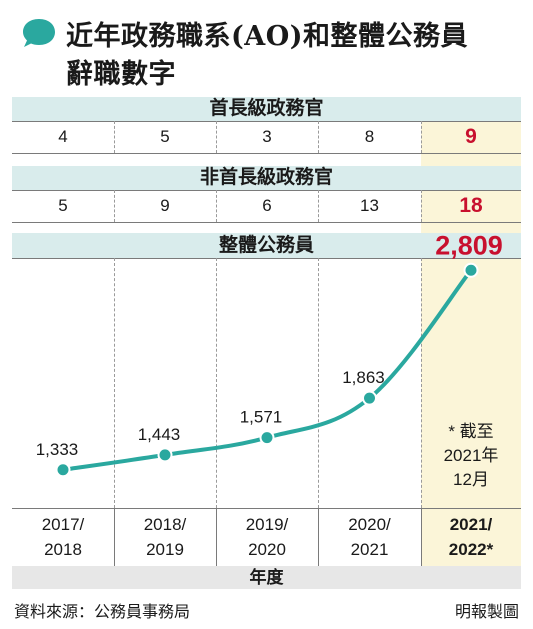  What do you see at coordinates (165, 136) in the screenshot?
I see `directorate-value-2018: 5` at bounding box center [165, 136].